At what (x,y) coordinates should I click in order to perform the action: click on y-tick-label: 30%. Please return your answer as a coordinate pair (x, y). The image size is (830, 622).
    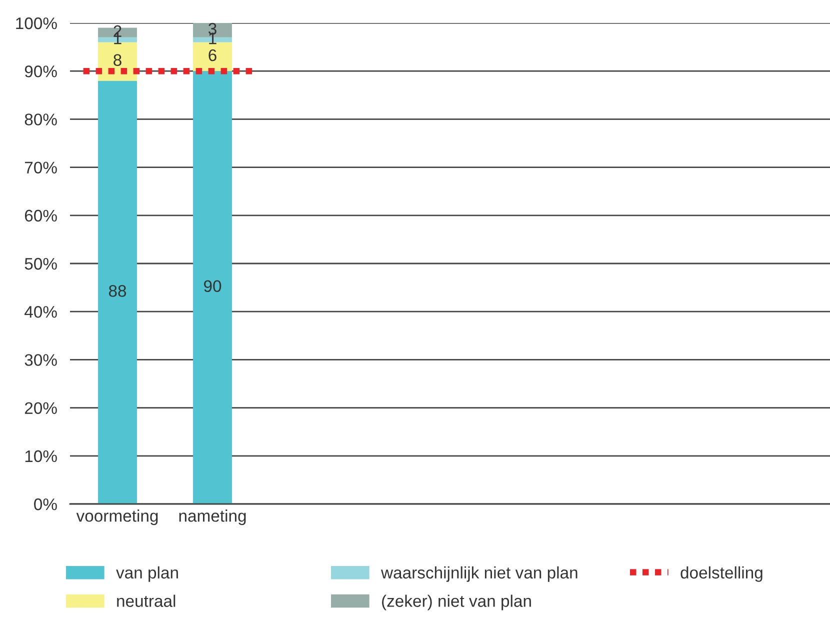
    Looking at the image, I should click on (40, 360).